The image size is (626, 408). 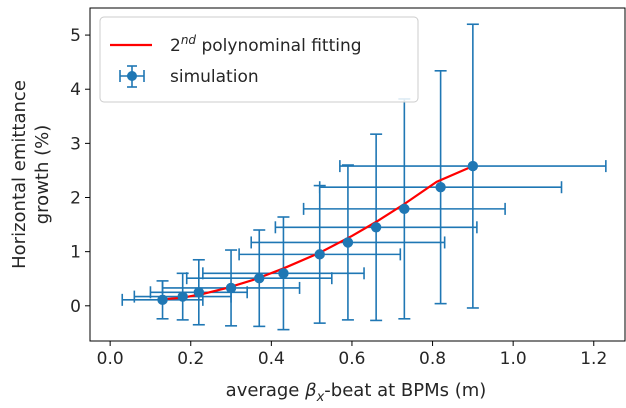 I want to click on x-tick-label: 0.8, so click(x=432, y=359).